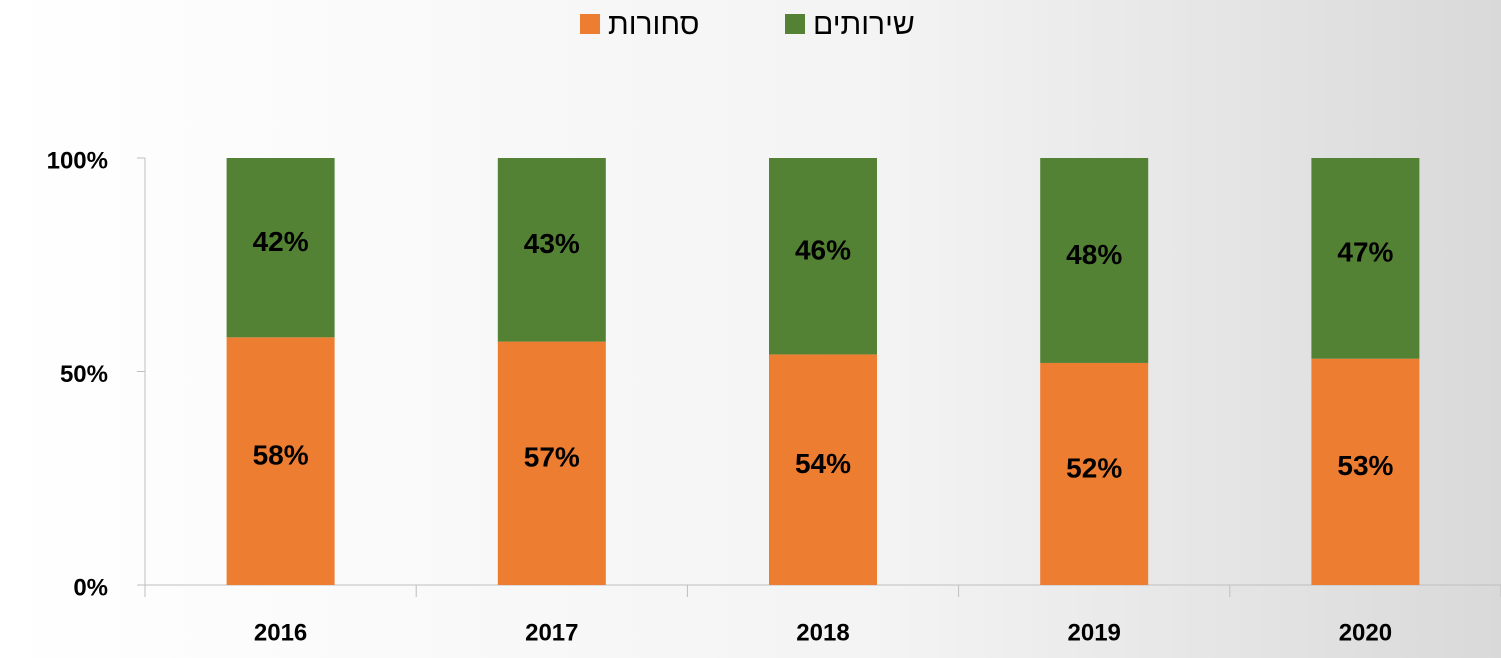  I want to click on value-label: 48%, so click(1094, 254).